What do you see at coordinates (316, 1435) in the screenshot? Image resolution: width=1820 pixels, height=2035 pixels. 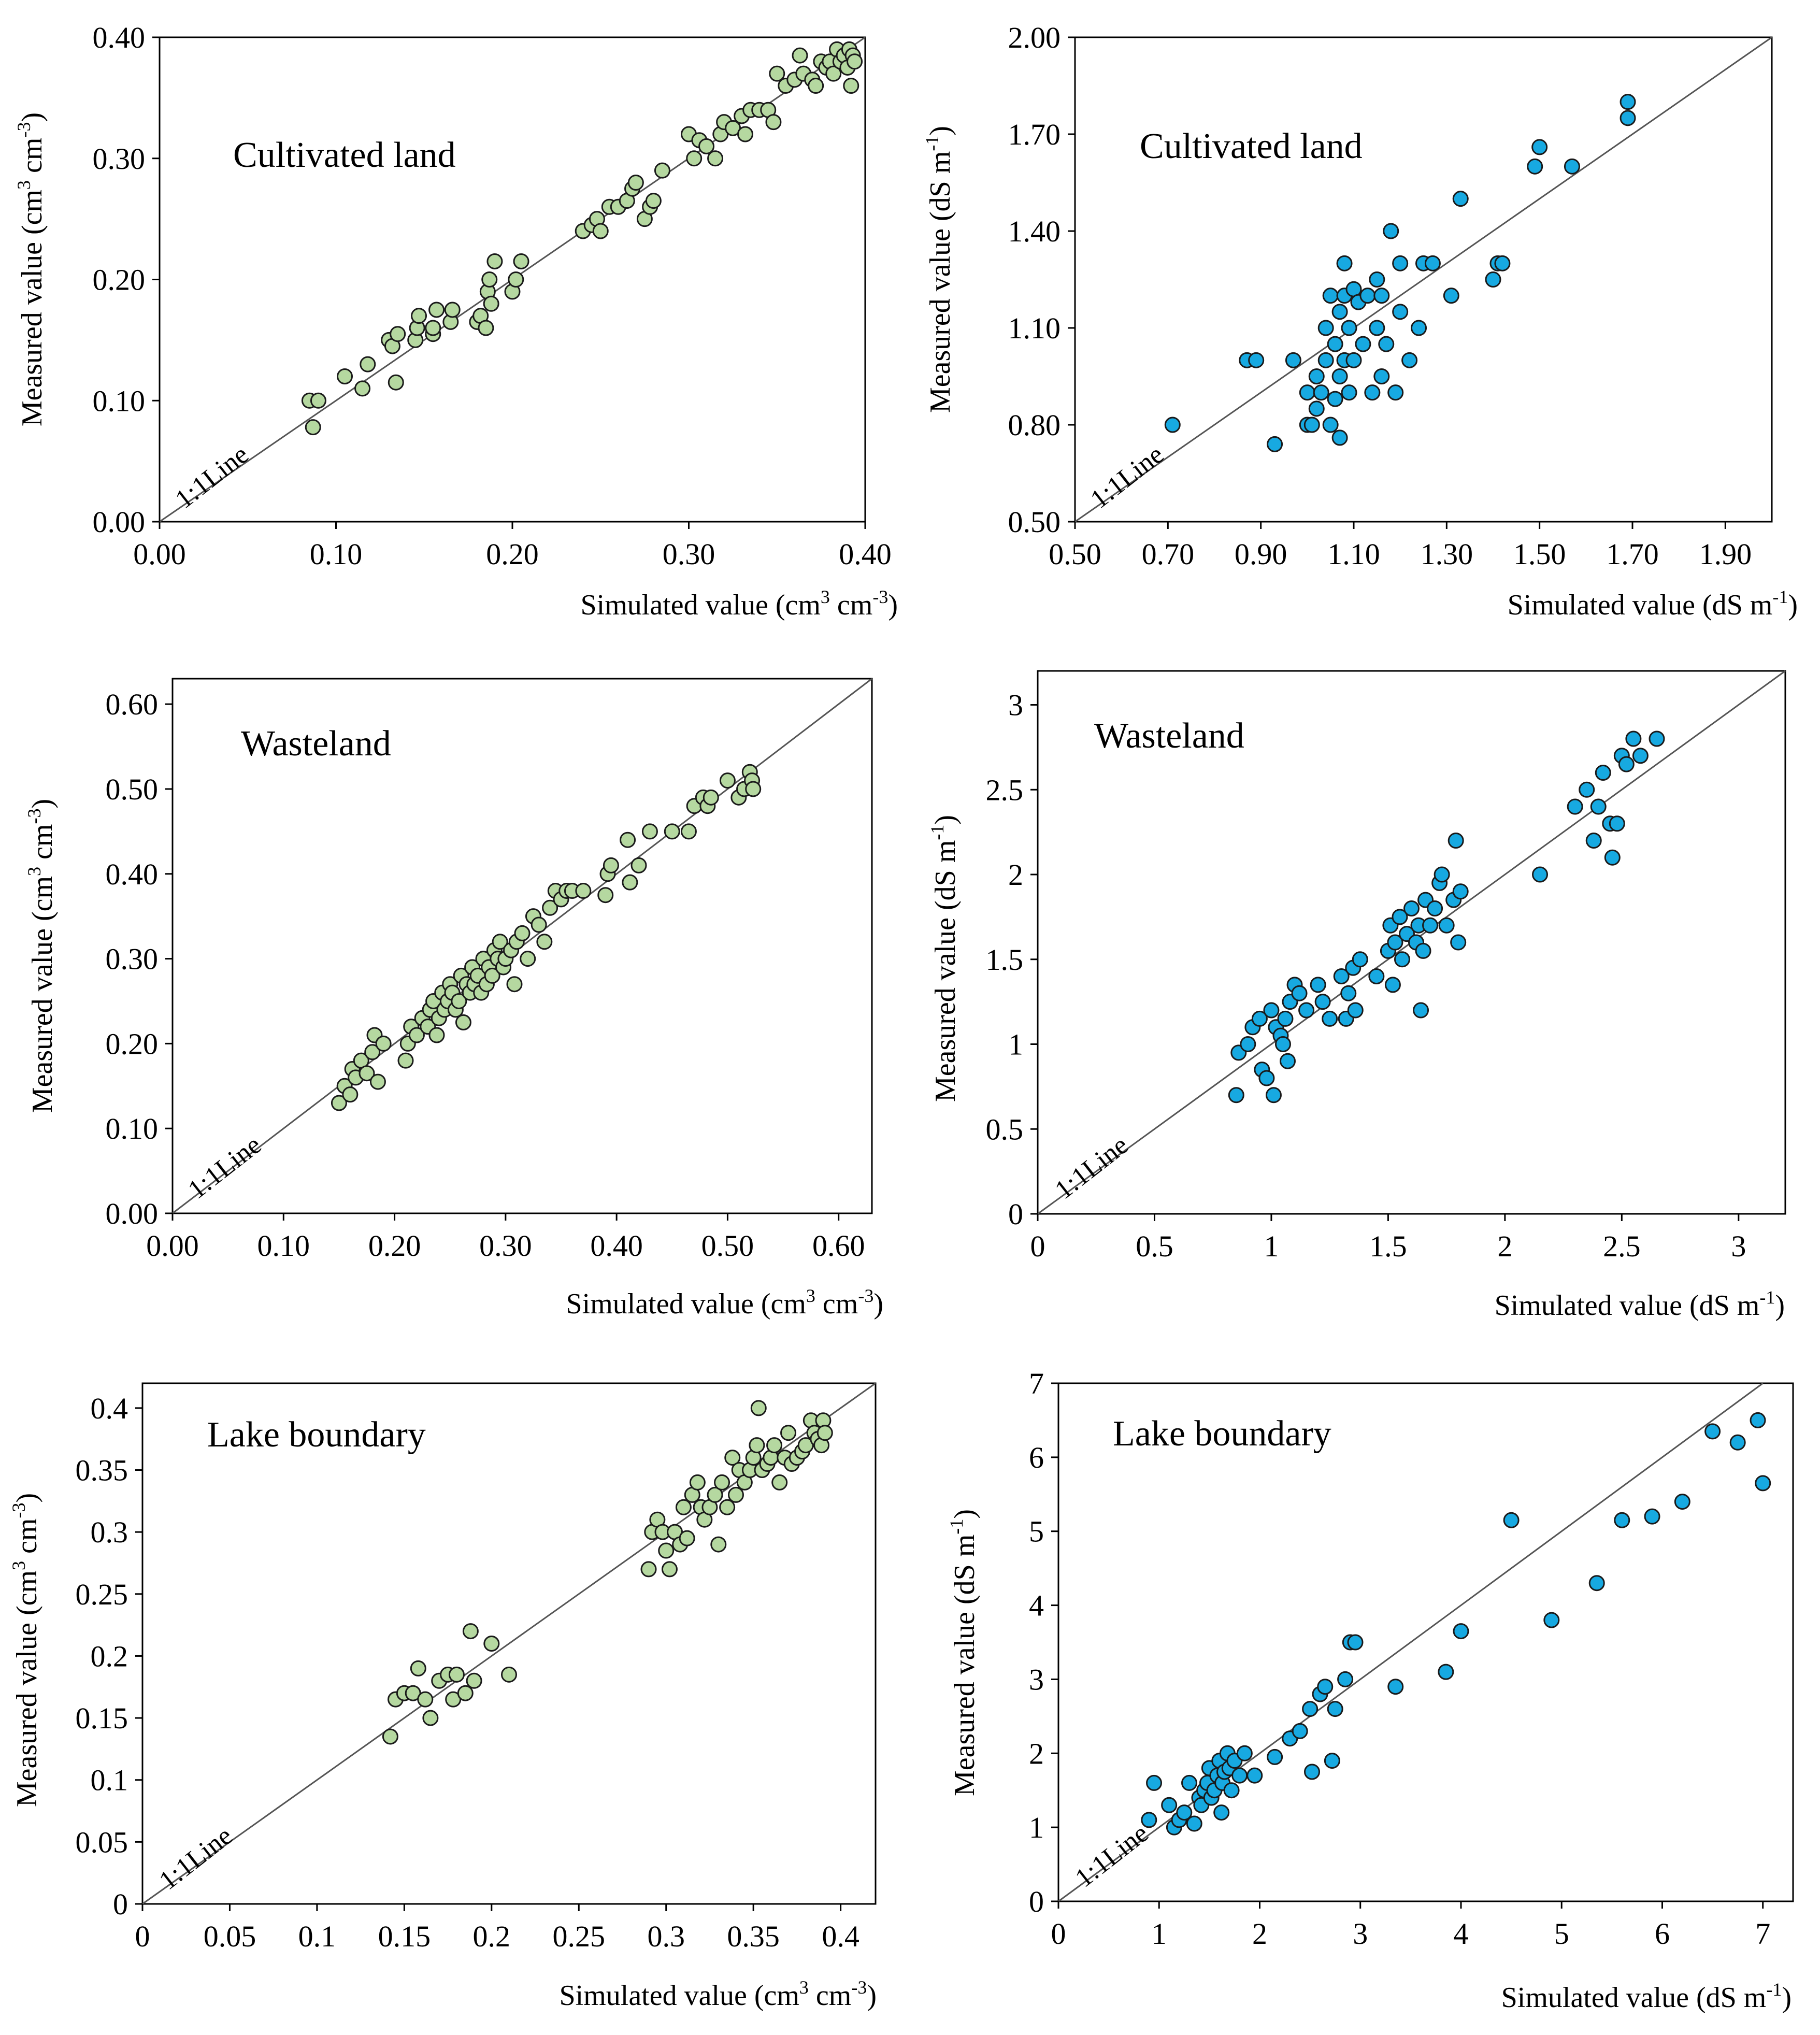 I see `panel-title: Lake boundary` at bounding box center [316, 1435].